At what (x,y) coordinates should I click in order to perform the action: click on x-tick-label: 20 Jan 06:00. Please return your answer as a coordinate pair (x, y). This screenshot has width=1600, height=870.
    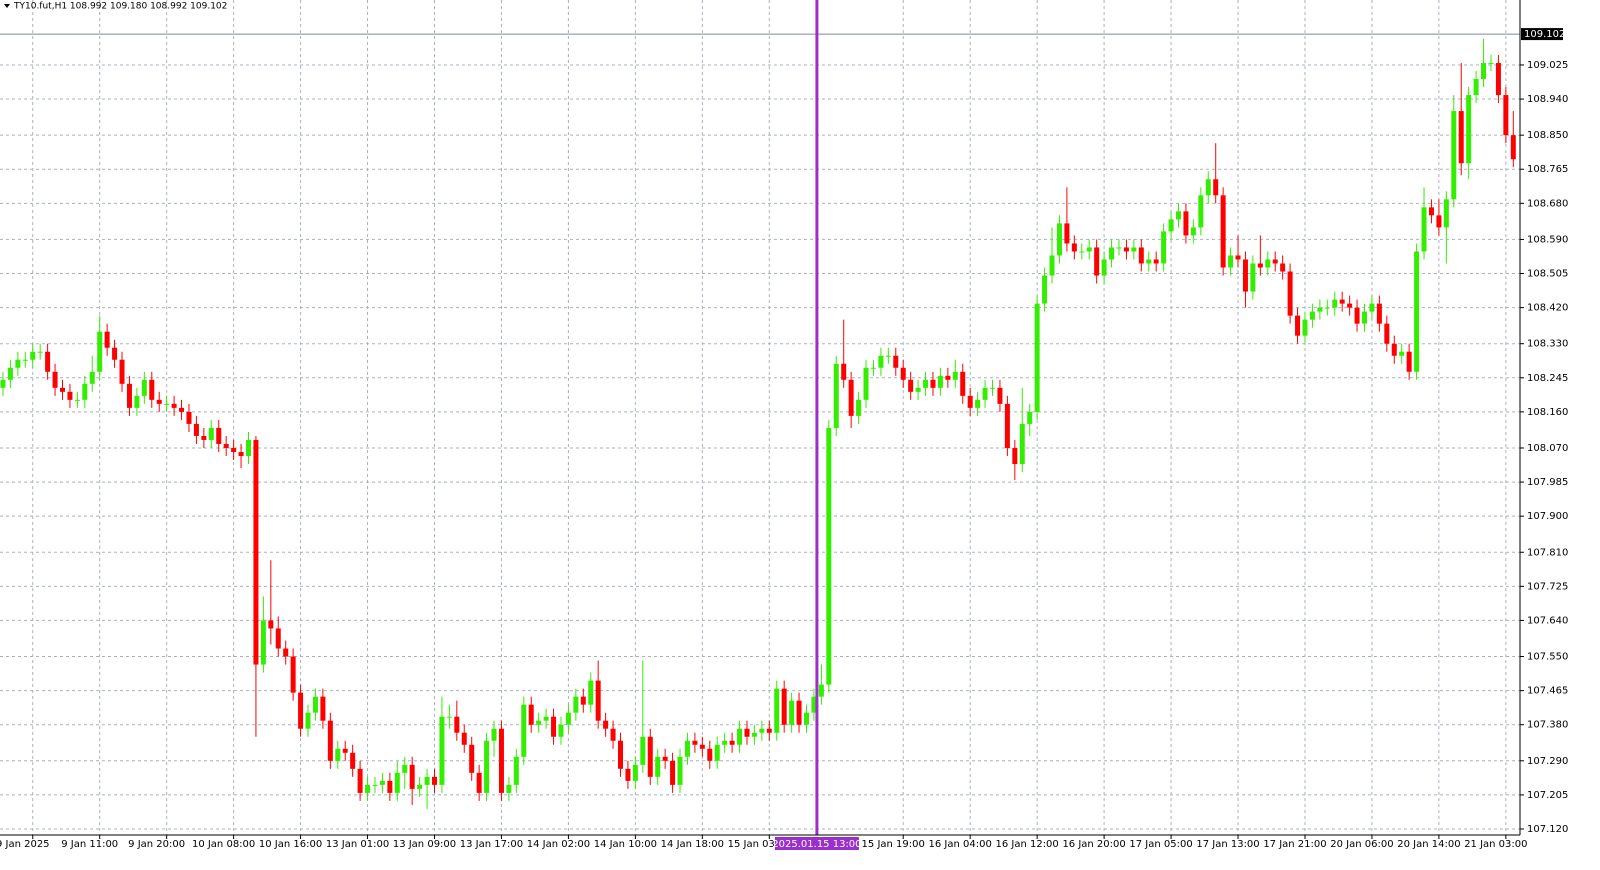
    Looking at the image, I should click on (1361, 844).